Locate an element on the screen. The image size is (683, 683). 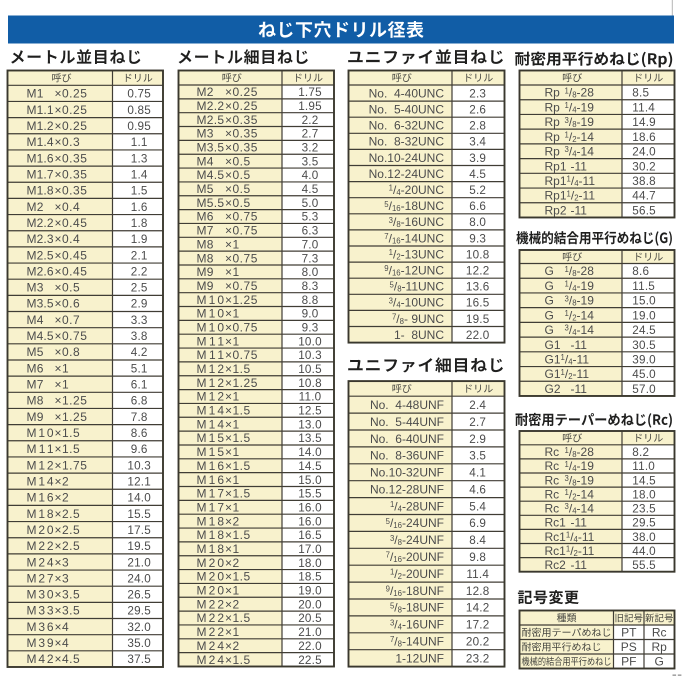
svg-text: M2.2 is located at coordinates (211, 106).